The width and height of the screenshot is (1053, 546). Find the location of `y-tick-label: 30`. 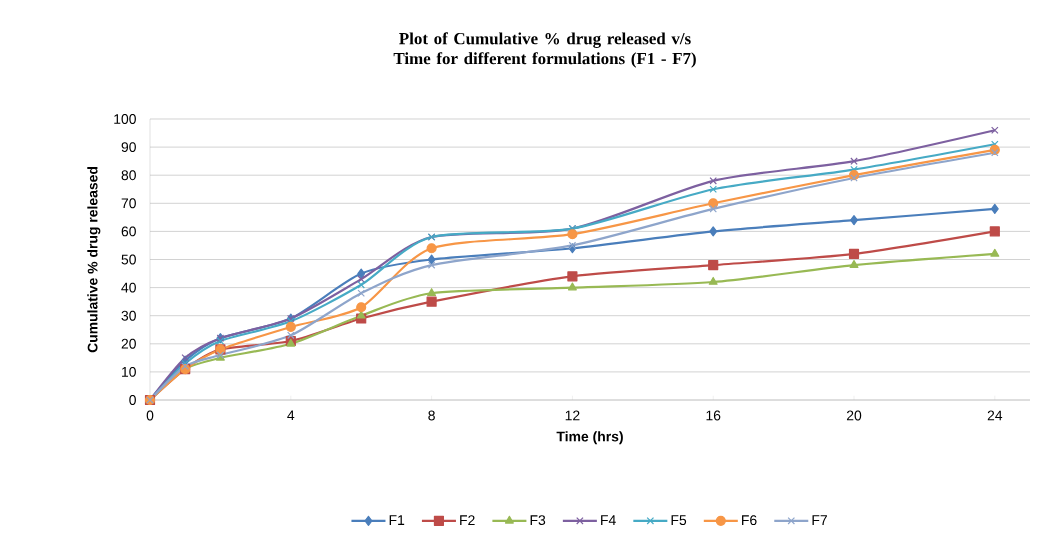

y-tick-label: 30 is located at coordinates (128, 315).